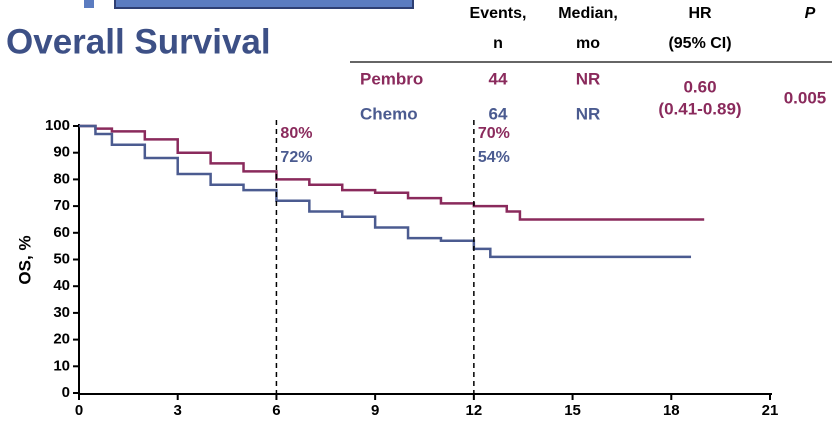 The image size is (832, 421). I want to click on table-header: (95% CI), so click(699, 43).